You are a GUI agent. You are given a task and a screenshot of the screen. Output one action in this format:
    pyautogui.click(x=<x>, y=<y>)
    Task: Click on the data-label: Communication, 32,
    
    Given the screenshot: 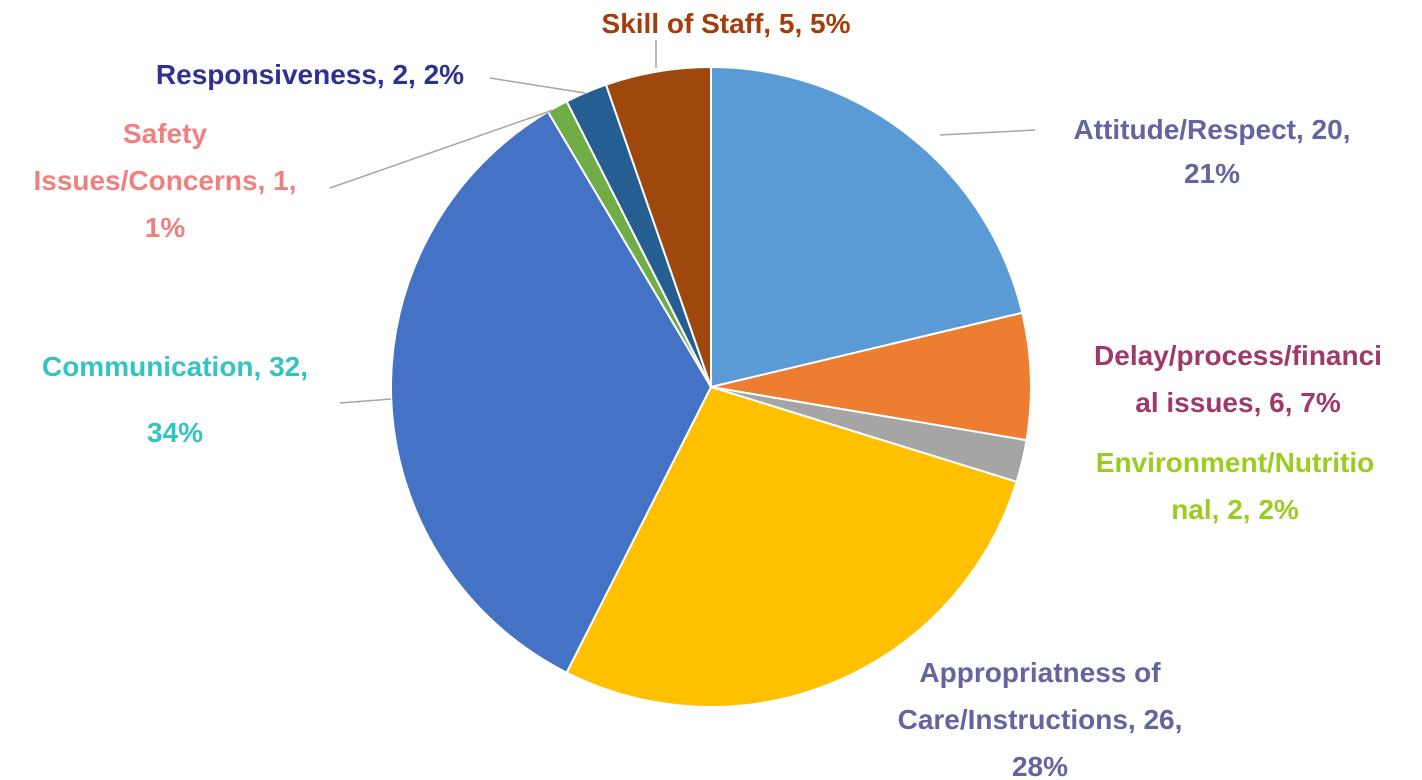 What is the action you would take?
    pyautogui.click(x=175, y=366)
    